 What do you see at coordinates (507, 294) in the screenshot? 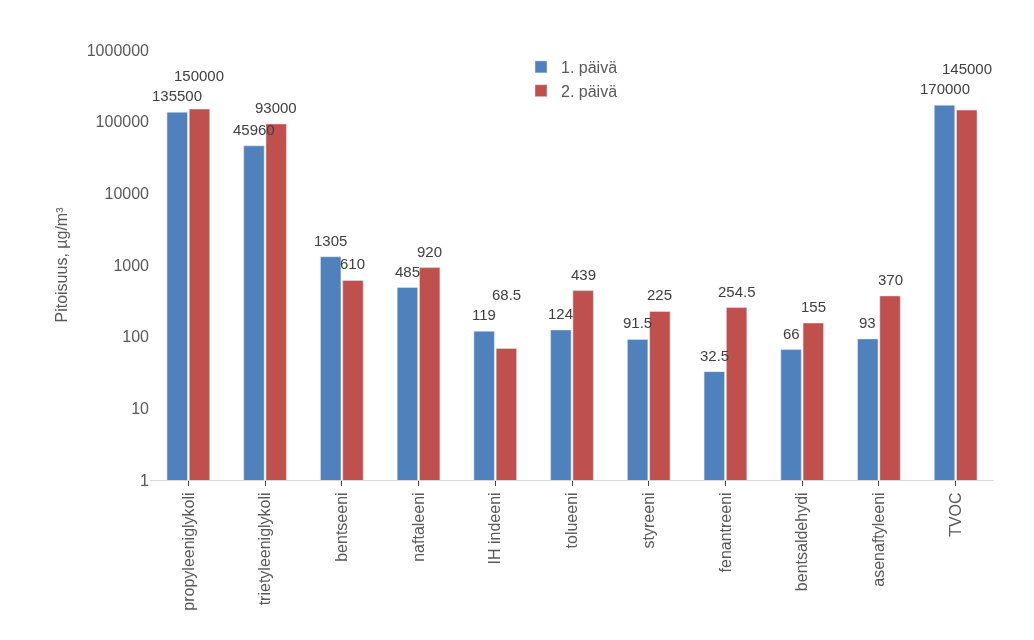
I see `data-label: 68.5` at bounding box center [507, 294].